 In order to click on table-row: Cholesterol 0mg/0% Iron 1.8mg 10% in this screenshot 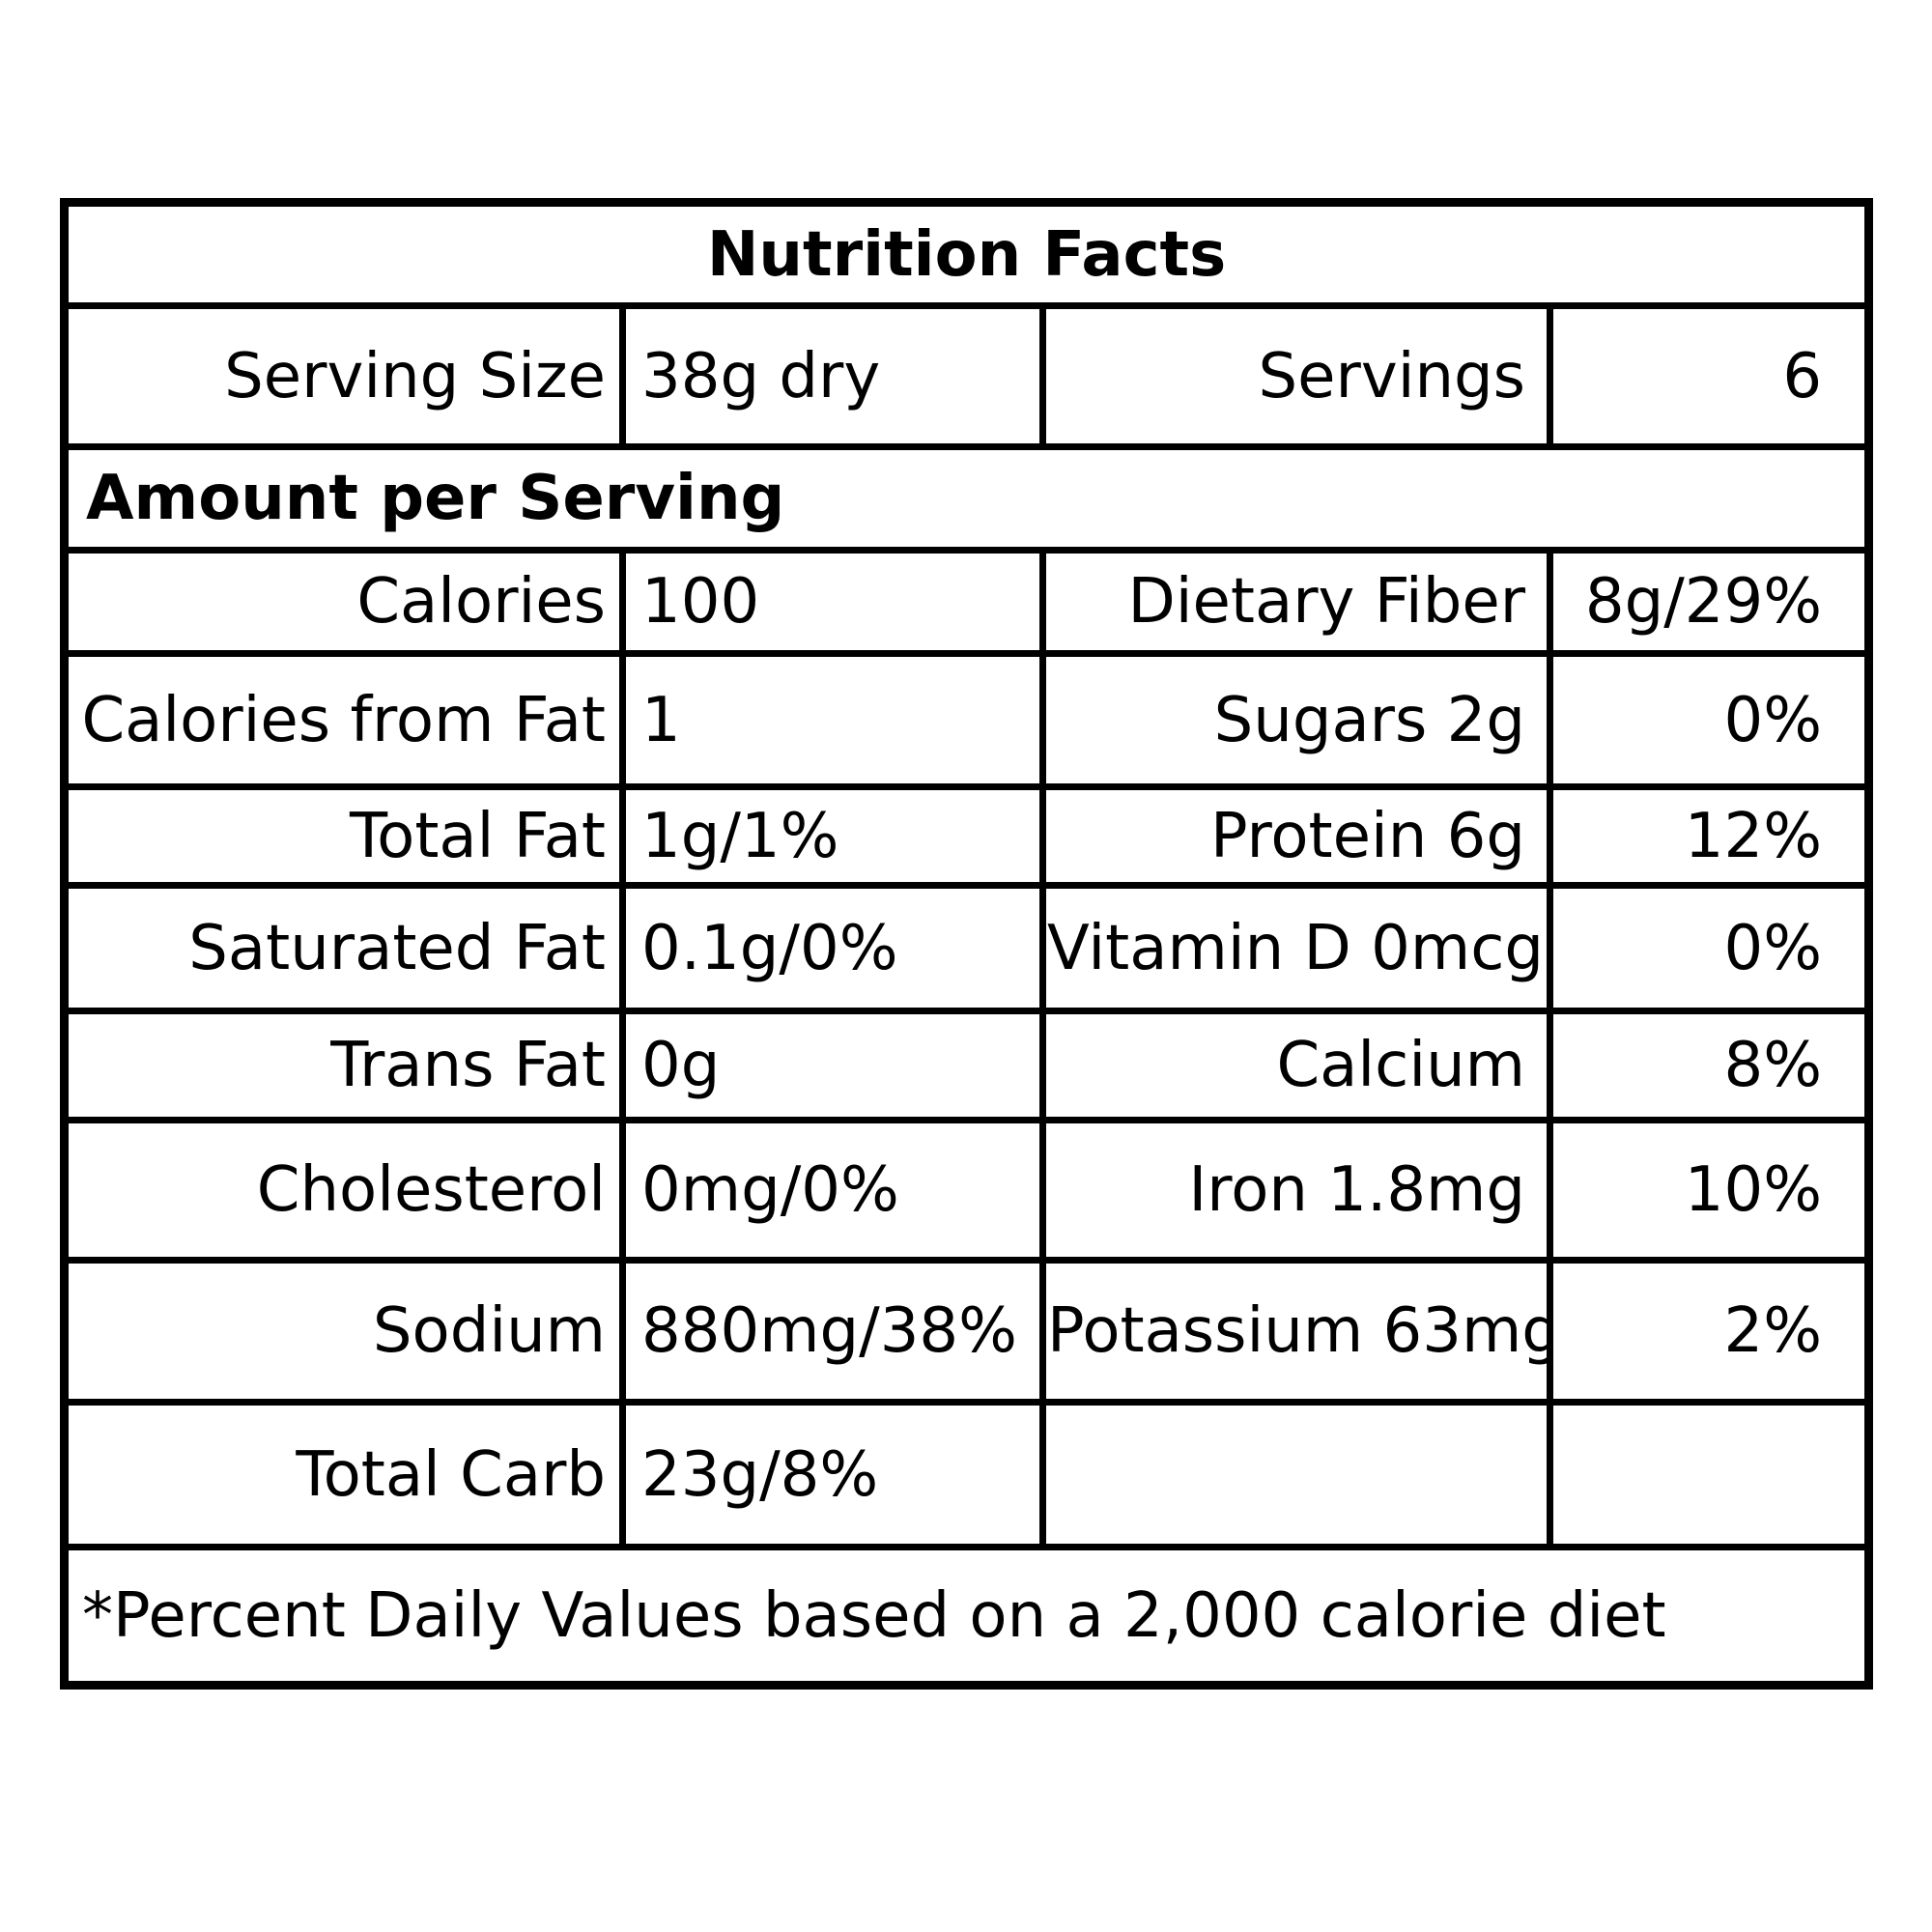, I will do `click(967, 1190)`.